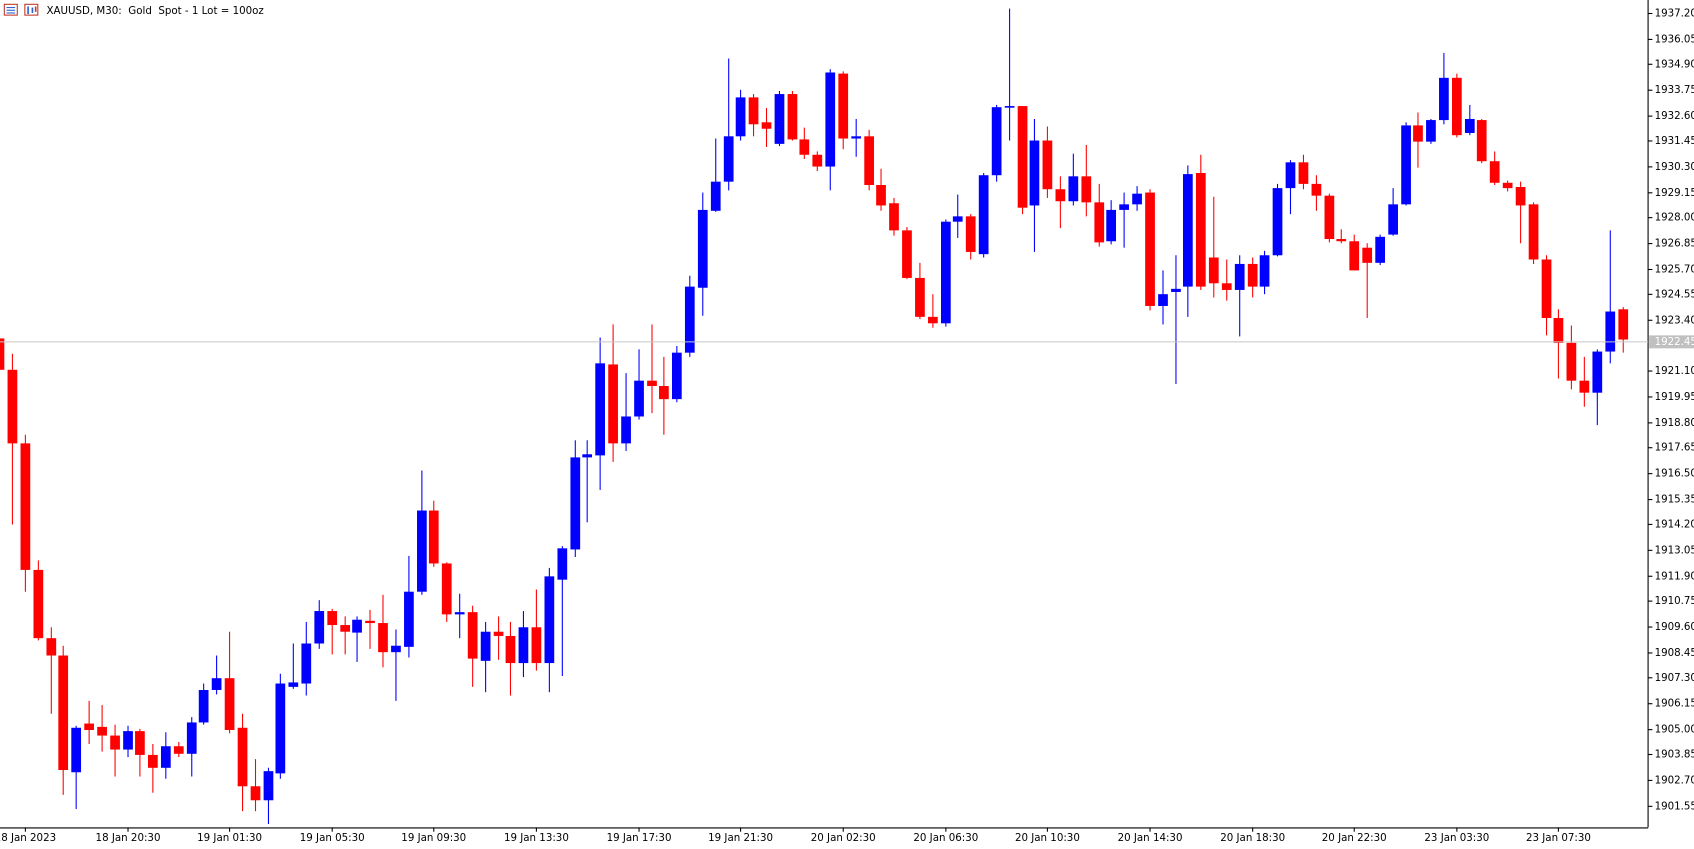  I want to click on y-tick-label: 1901.55, so click(1674, 806).